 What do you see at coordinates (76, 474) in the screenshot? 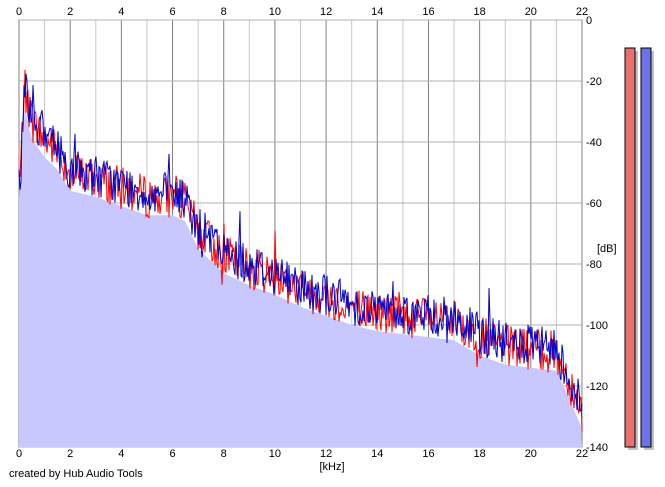
I see `credit-text: created by Hub Audio Tools` at bounding box center [76, 474].